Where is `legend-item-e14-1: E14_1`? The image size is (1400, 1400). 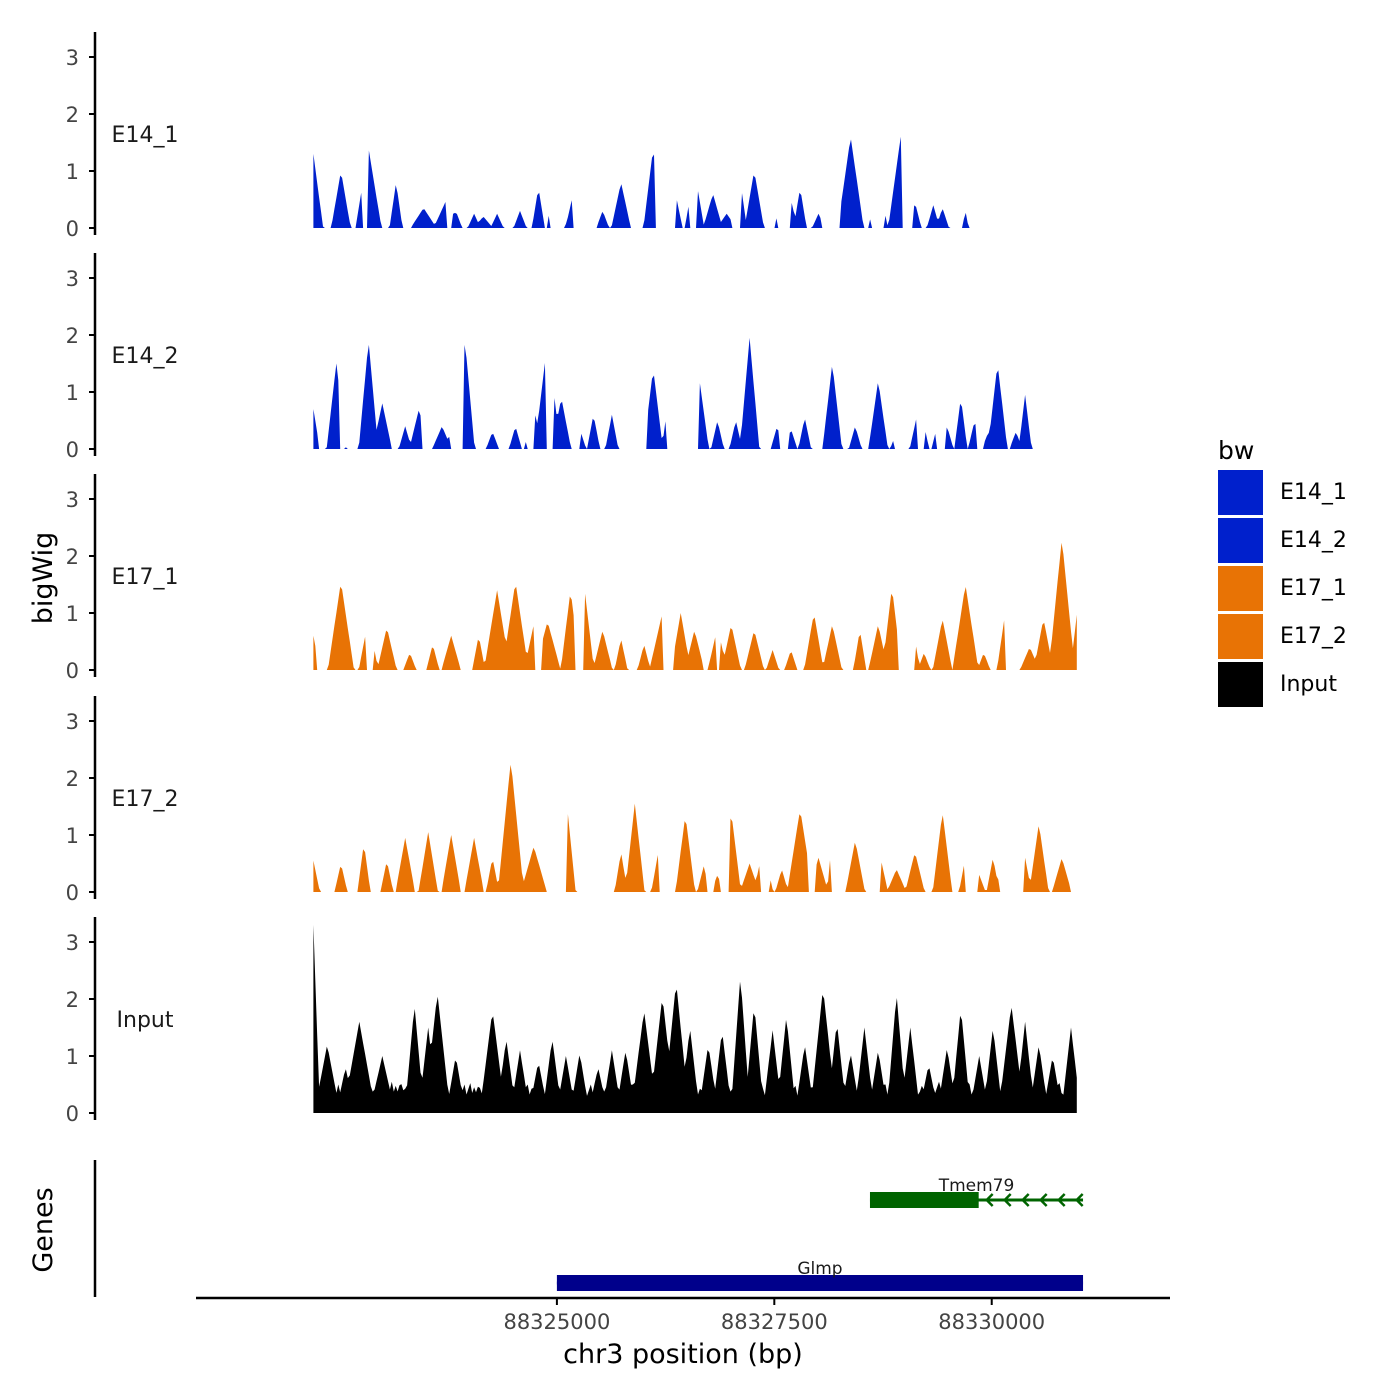
legend-item-e14-1: E14_1 is located at coordinates (1298, 492).